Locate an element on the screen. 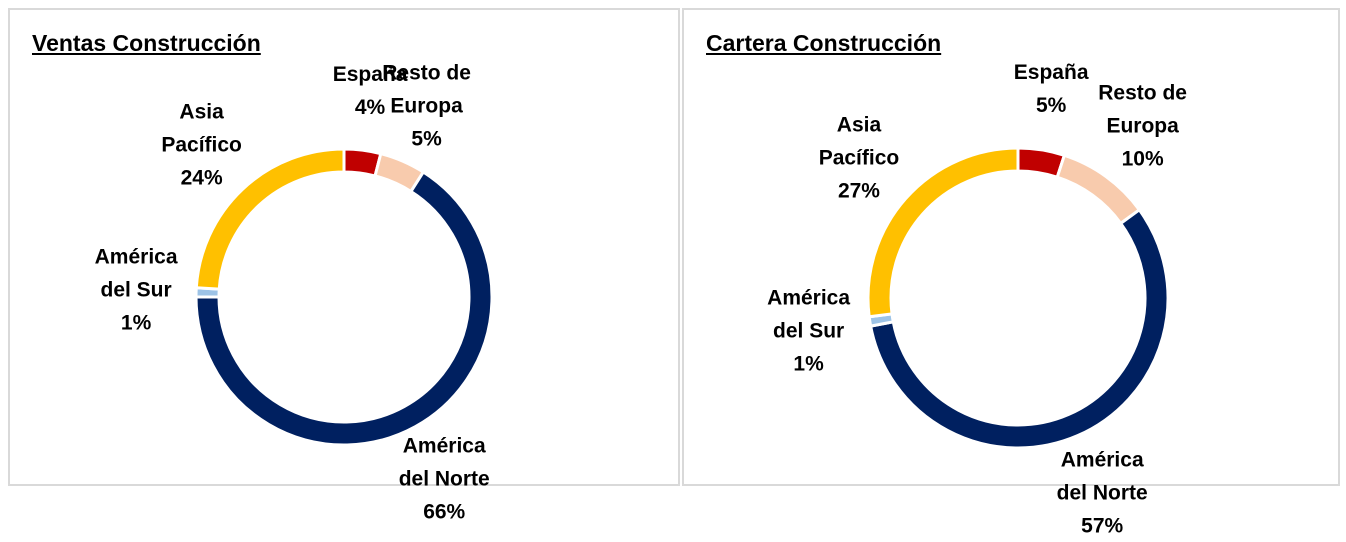 Image resolution: width=1346 pixels, height=542 pixels. chart-title: Ventas Construcción is located at coordinates (146, 43).